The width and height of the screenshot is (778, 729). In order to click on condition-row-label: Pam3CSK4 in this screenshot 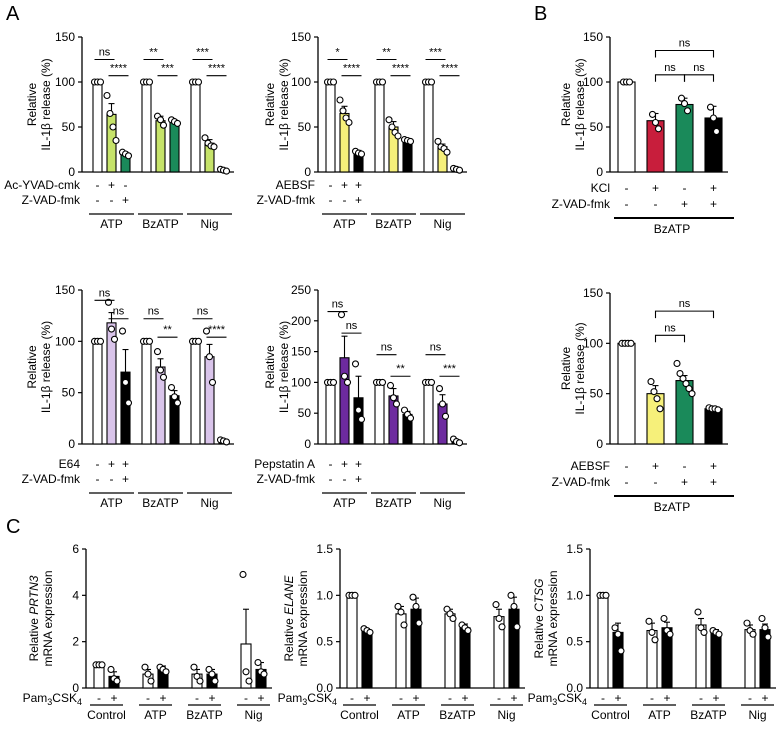, I will do `click(307, 699)`.